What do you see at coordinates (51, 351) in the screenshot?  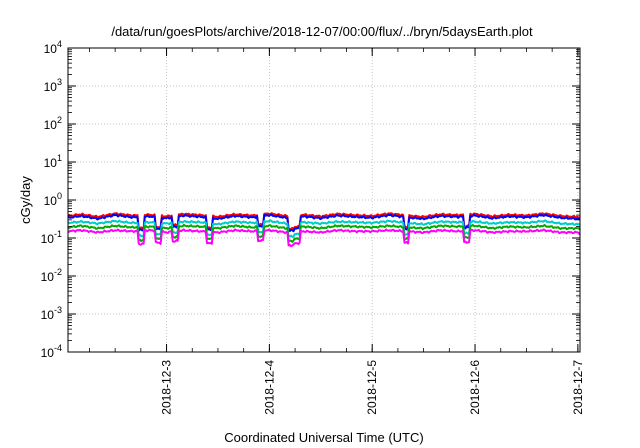 I see `y-tick-label: 10⁻⁴` at bounding box center [51, 351].